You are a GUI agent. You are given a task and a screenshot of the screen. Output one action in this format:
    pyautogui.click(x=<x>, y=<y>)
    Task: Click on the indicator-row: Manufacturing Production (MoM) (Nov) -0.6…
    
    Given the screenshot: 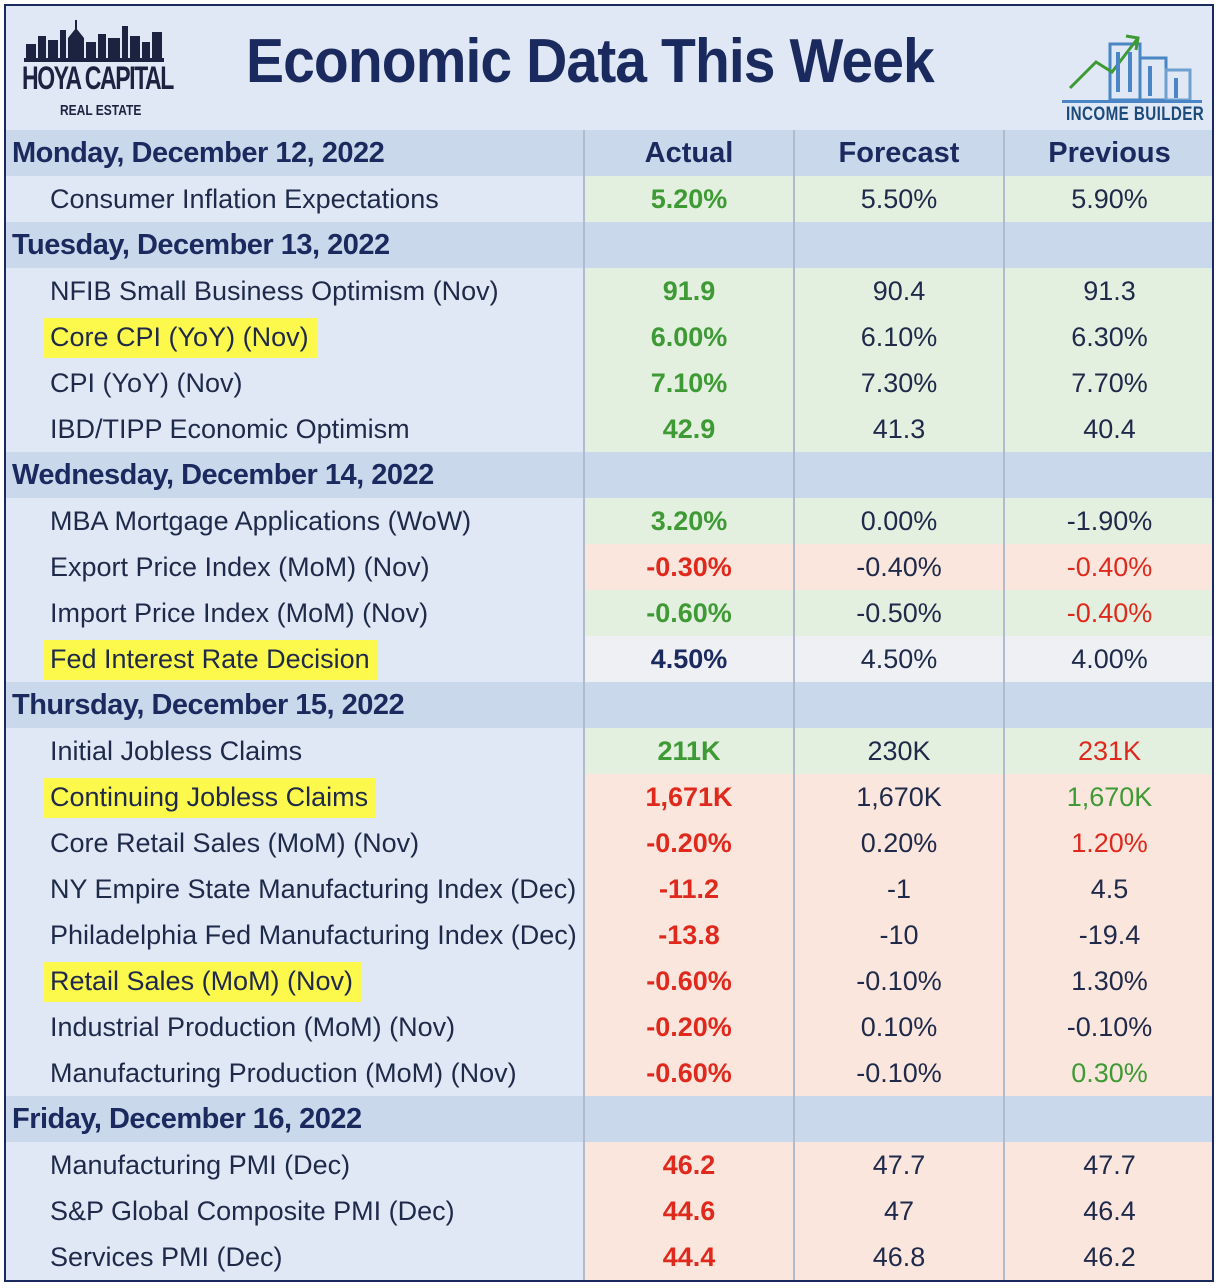 What is the action you would take?
    pyautogui.click(x=609, y=1073)
    